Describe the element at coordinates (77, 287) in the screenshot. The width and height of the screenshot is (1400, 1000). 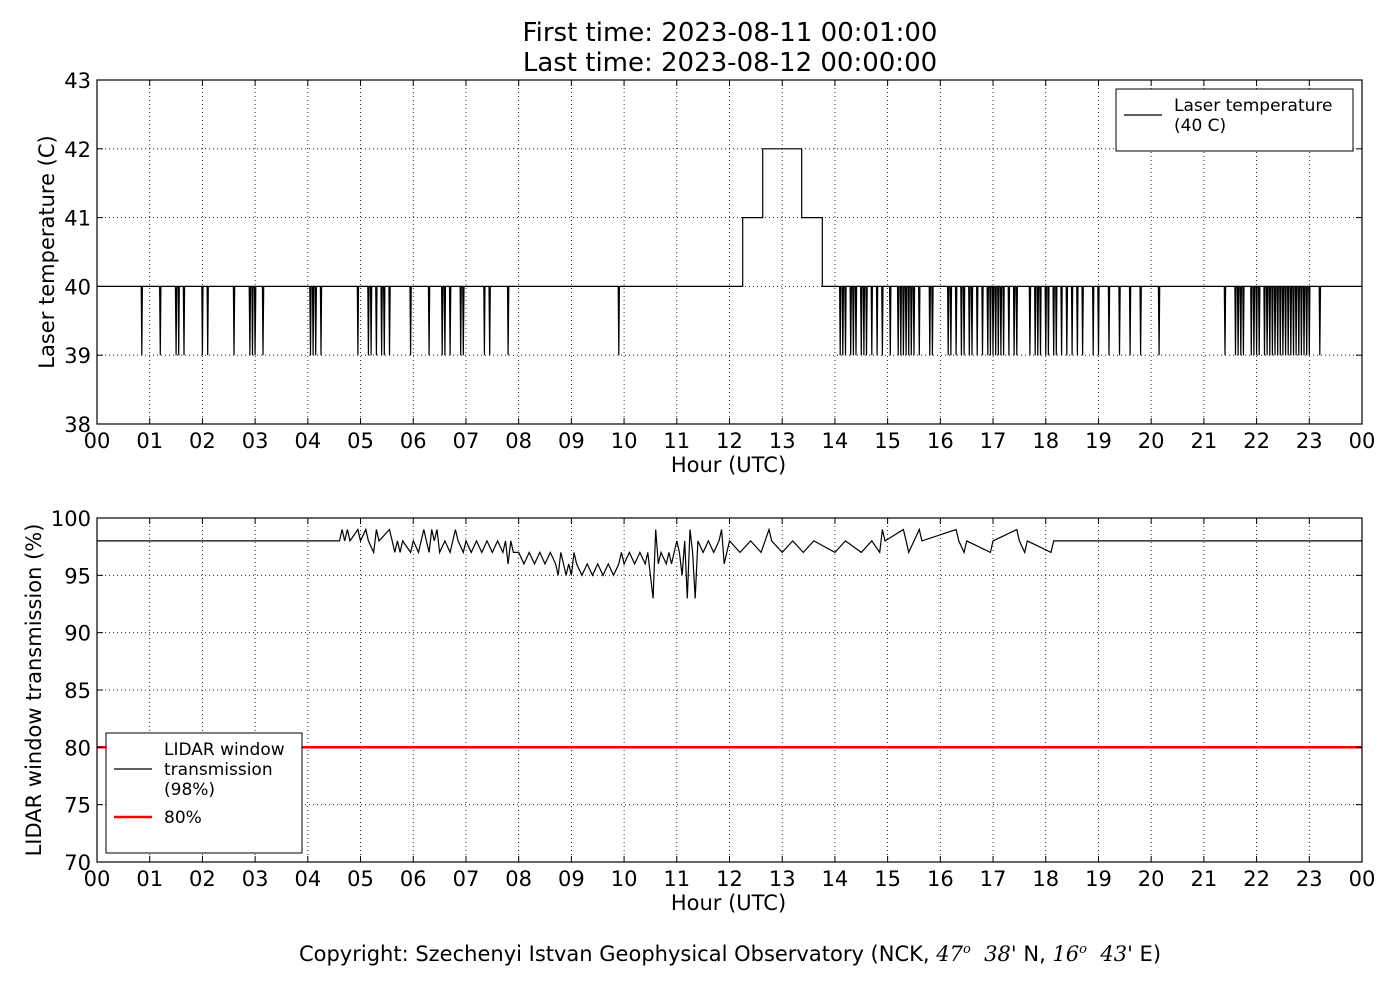
I see `y-tick-label: 40` at that location.